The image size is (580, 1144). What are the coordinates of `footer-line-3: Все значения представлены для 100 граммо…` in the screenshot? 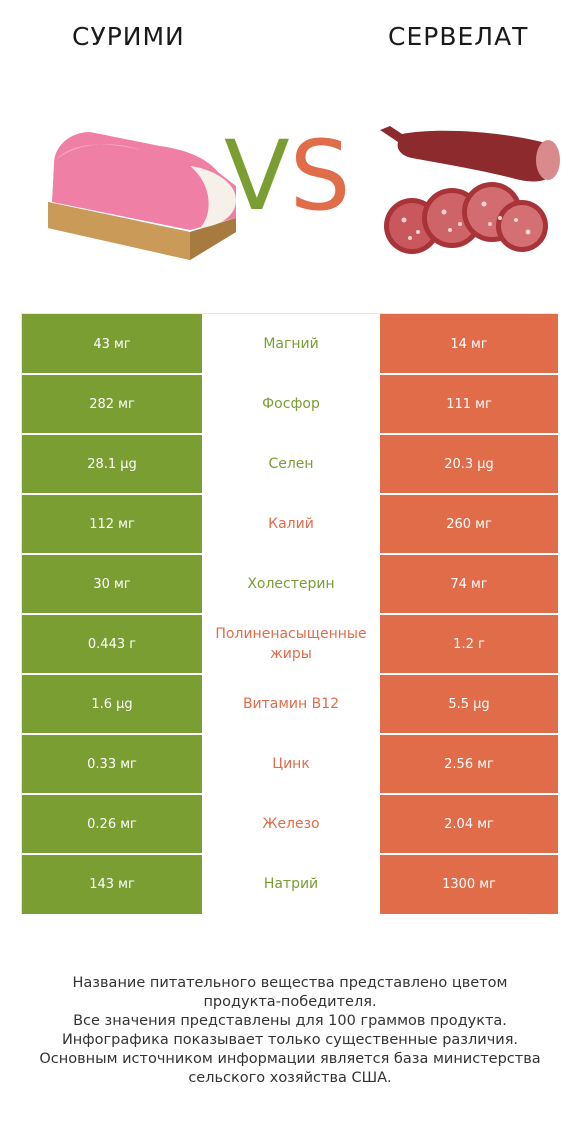 It's located at (290, 1021).